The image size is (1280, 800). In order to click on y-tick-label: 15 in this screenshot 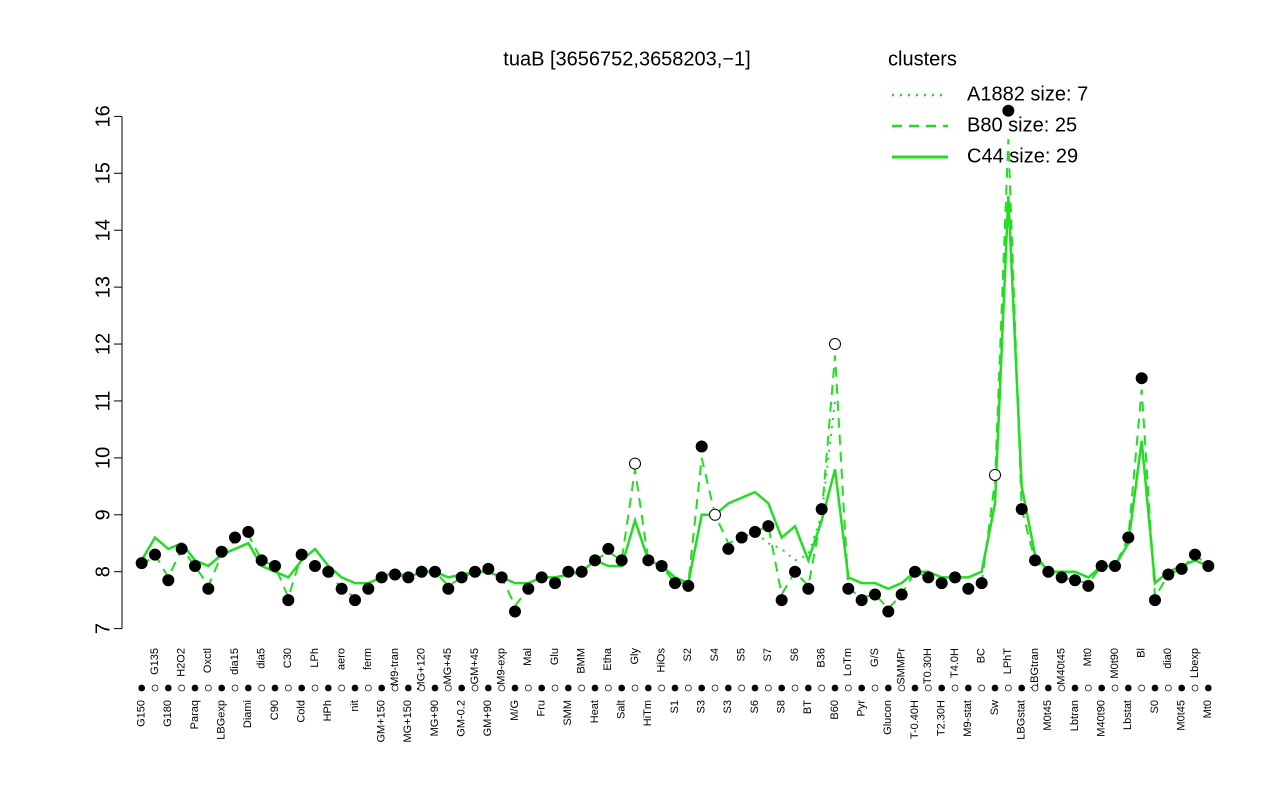, I will do `click(103, 173)`.